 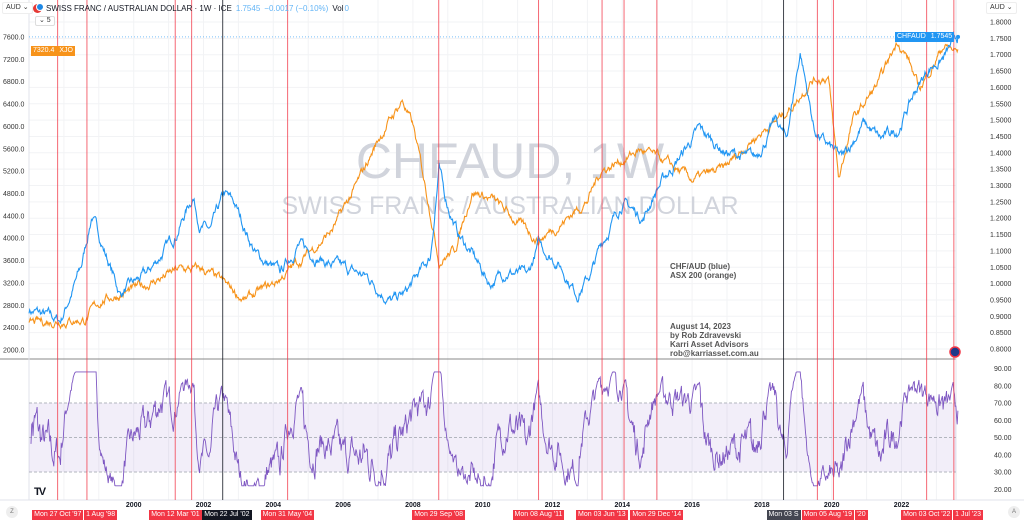 I want to click on marker-date-label: Mon 22 Jul '02, so click(x=227, y=515).